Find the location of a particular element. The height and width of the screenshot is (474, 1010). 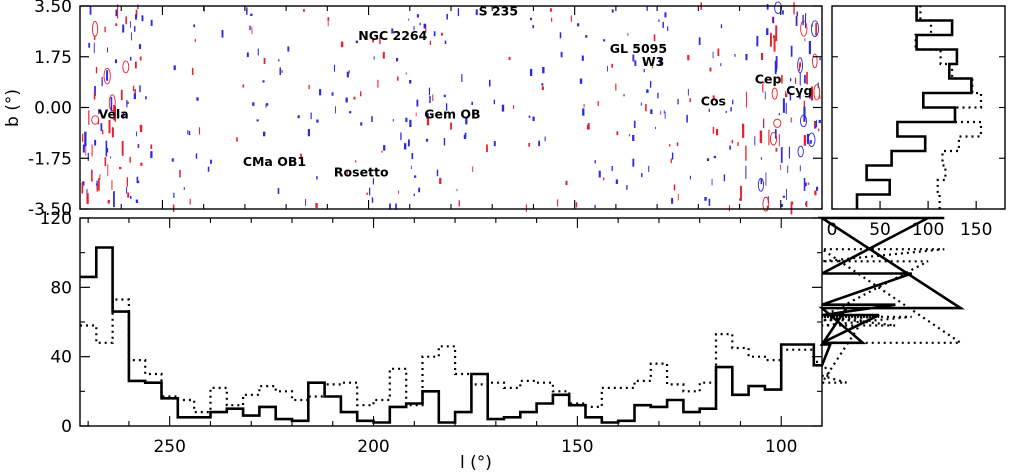

map-y-tick-label: 0.00 is located at coordinates (53, 109).